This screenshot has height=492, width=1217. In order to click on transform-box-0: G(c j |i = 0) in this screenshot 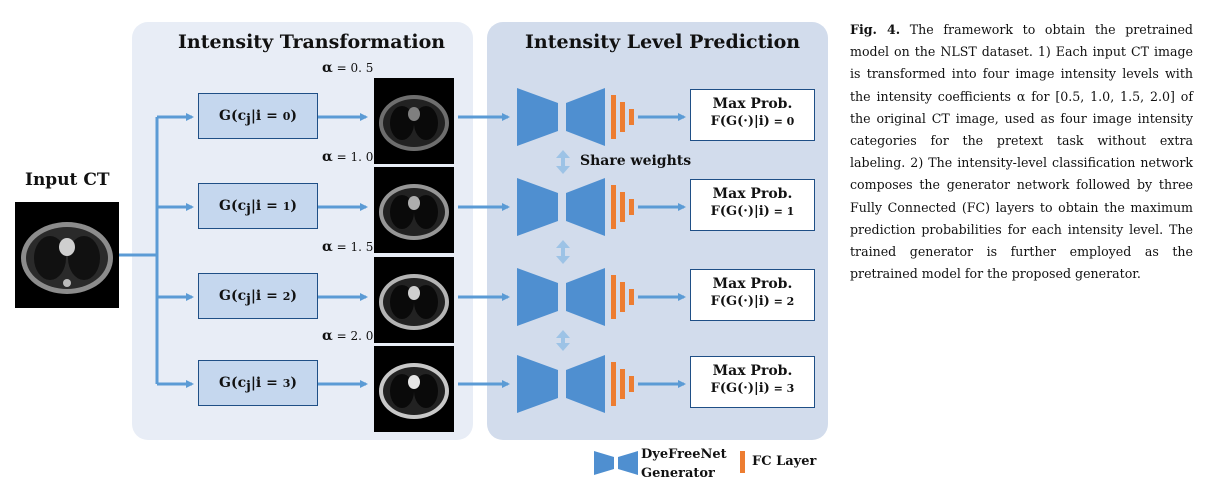, I will do `click(258, 116)`.